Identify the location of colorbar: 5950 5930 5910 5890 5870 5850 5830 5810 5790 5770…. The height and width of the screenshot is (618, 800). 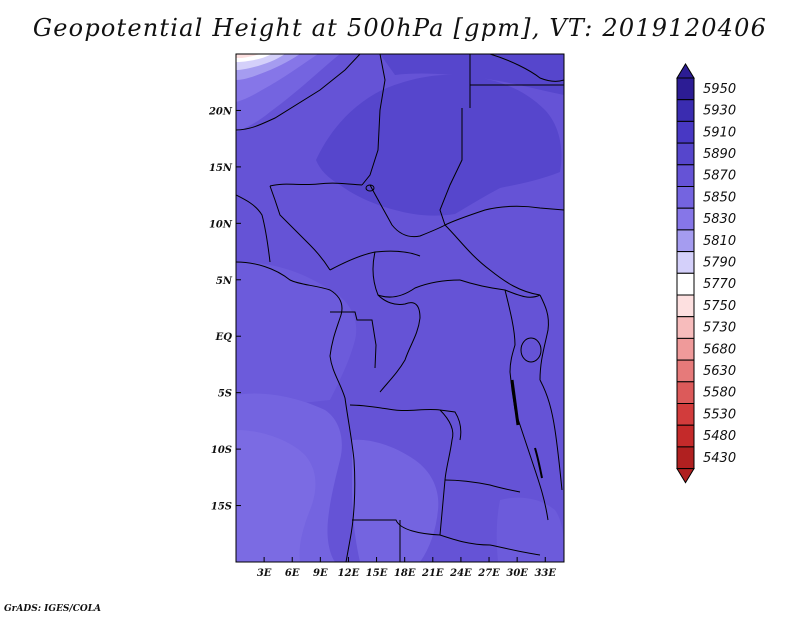
(706, 273).